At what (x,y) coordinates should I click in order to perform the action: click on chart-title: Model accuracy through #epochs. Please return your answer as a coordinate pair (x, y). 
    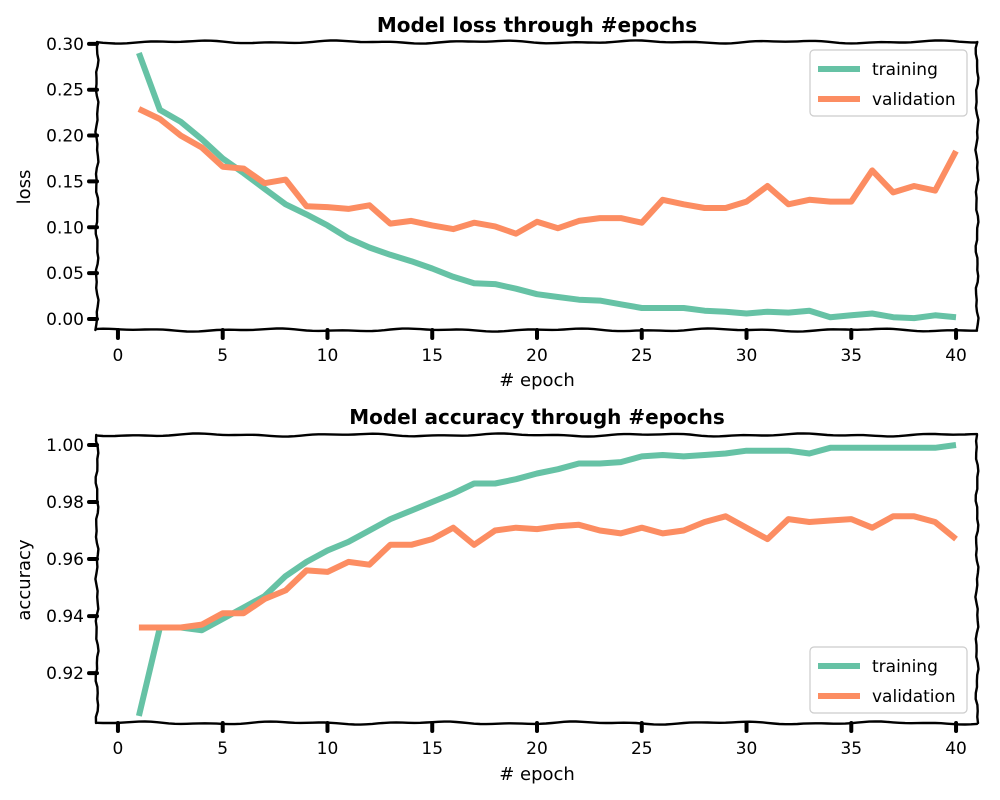
    Looking at the image, I should click on (537, 417).